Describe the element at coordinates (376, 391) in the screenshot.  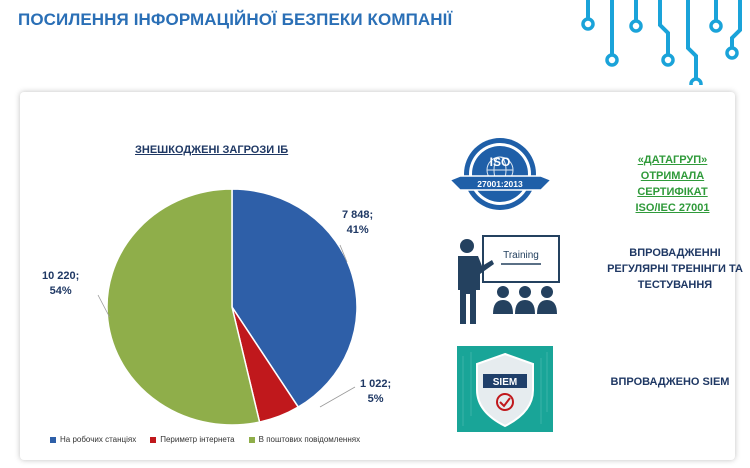
I see `data-label-perimeter: 1 022; 5%` at that location.